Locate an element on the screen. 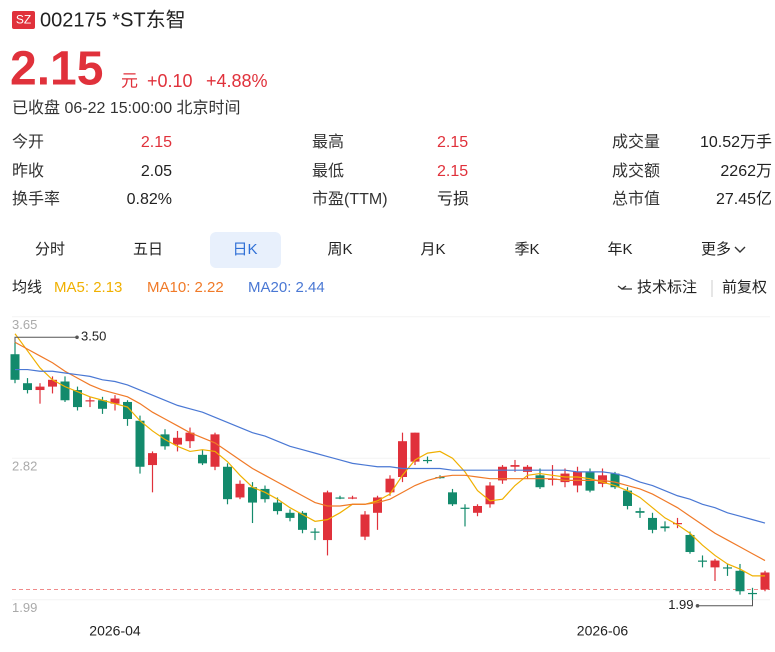 The image size is (775, 652). y-tick-label: 2.82 is located at coordinates (24, 466).